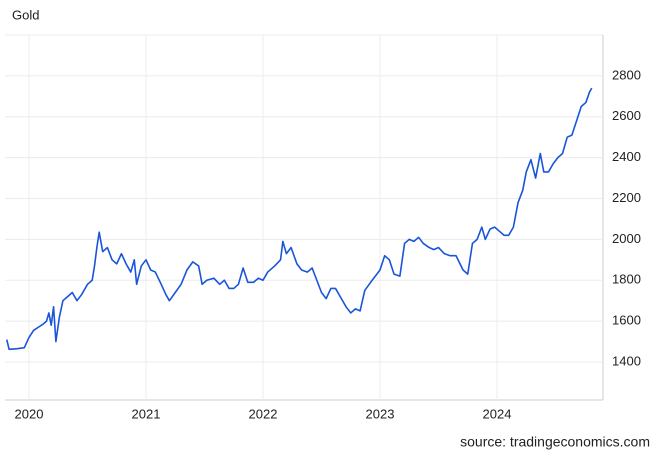 The height and width of the screenshot is (461, 658). I want to click on x-tick-label: 2022, so click(263, 413).